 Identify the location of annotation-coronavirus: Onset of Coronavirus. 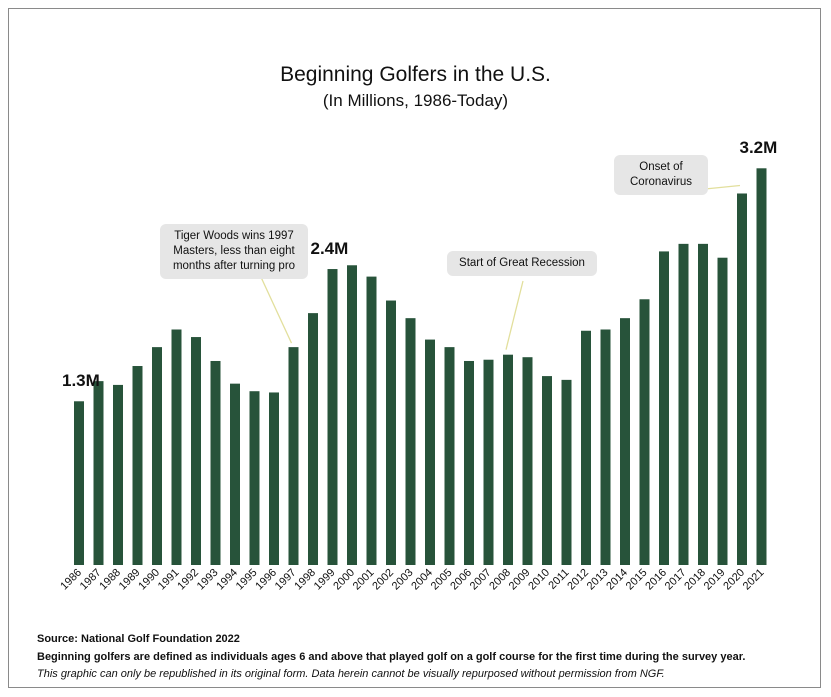
(661, 175).